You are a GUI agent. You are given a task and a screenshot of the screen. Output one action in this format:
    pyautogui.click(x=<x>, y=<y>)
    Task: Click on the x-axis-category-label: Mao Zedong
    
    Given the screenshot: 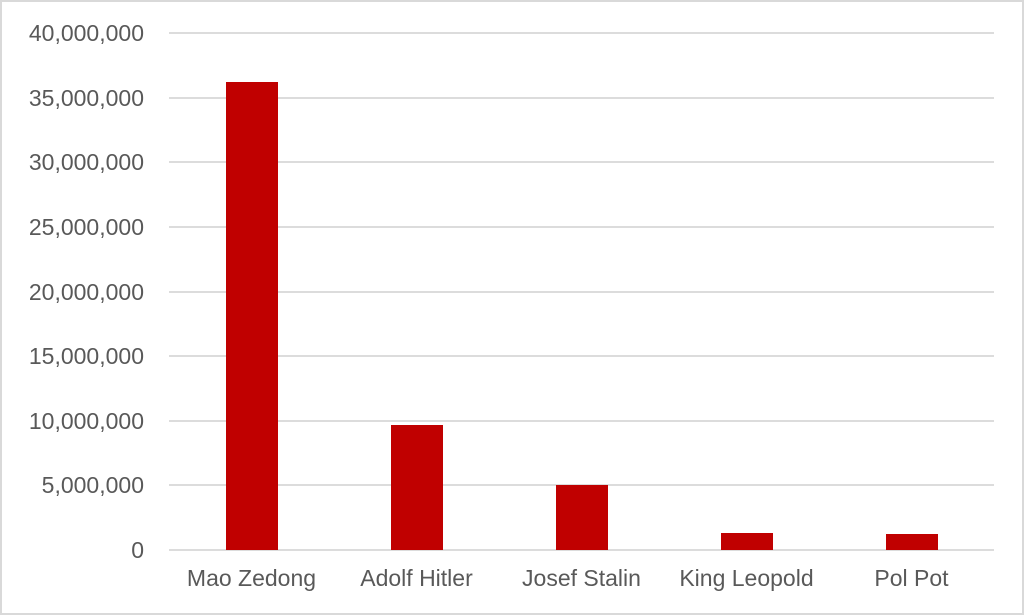 What is the action you would take?
    pyautogui.click(x=251, y=578)
    